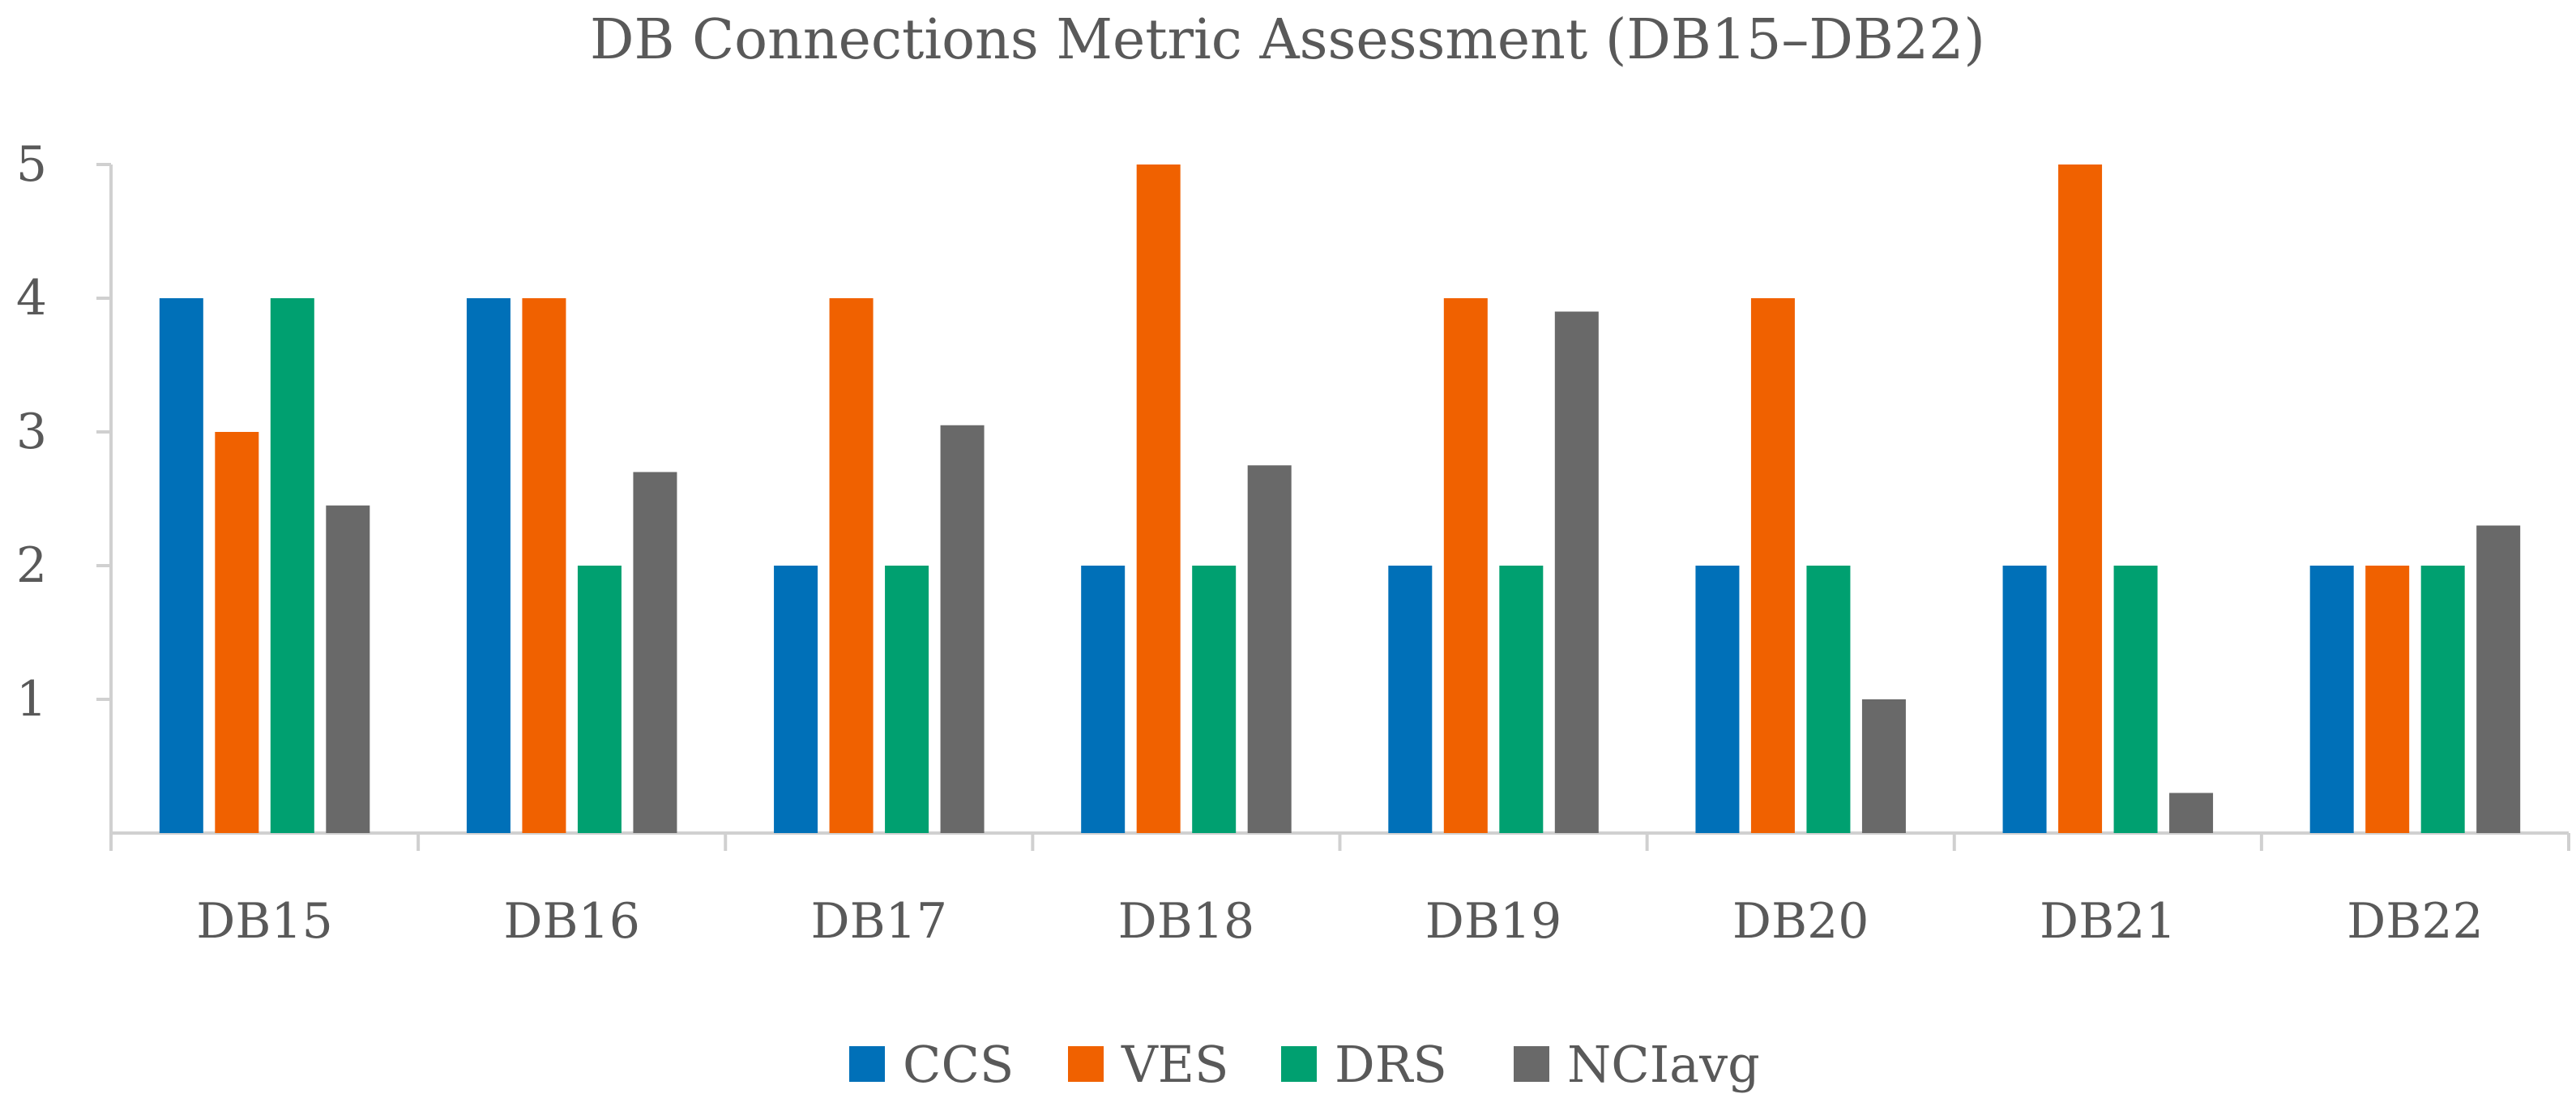 The width and height of the screenshot is (2576, 1111). Describe the element at coordinates (31, 299) in the screenshot. I see `y-tick-label: 4` at that location.